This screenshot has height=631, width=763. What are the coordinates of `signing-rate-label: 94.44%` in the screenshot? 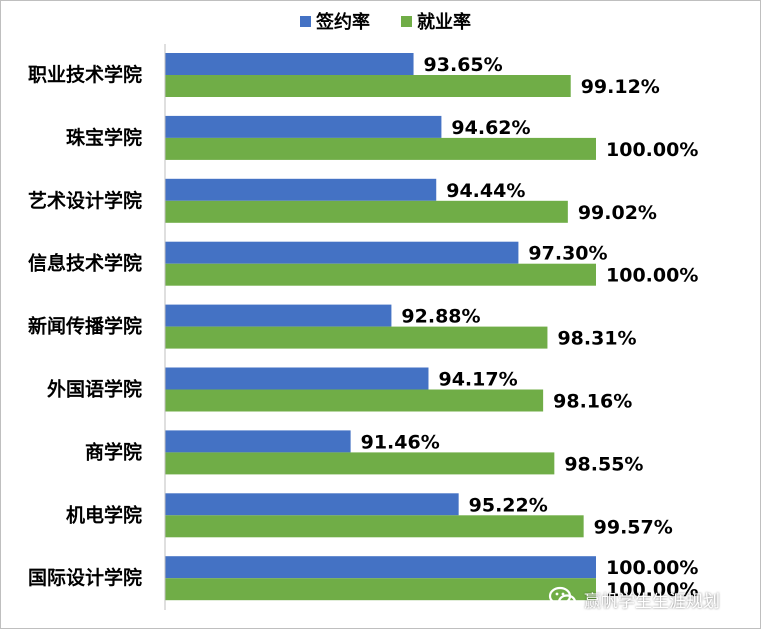 It's located at (485, 191).